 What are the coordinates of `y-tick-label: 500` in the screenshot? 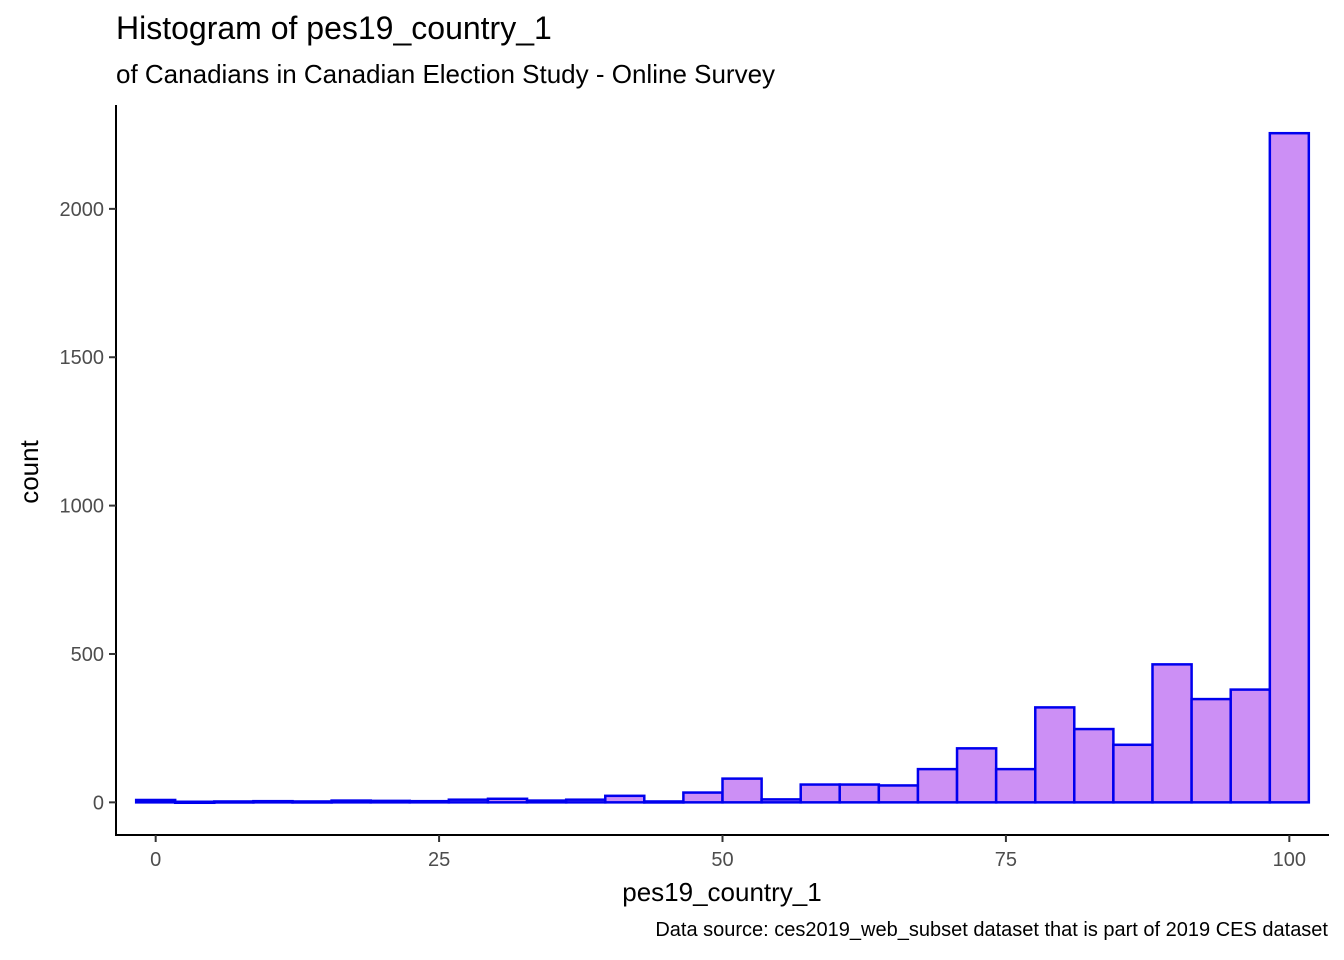 It's located at (87, 655).